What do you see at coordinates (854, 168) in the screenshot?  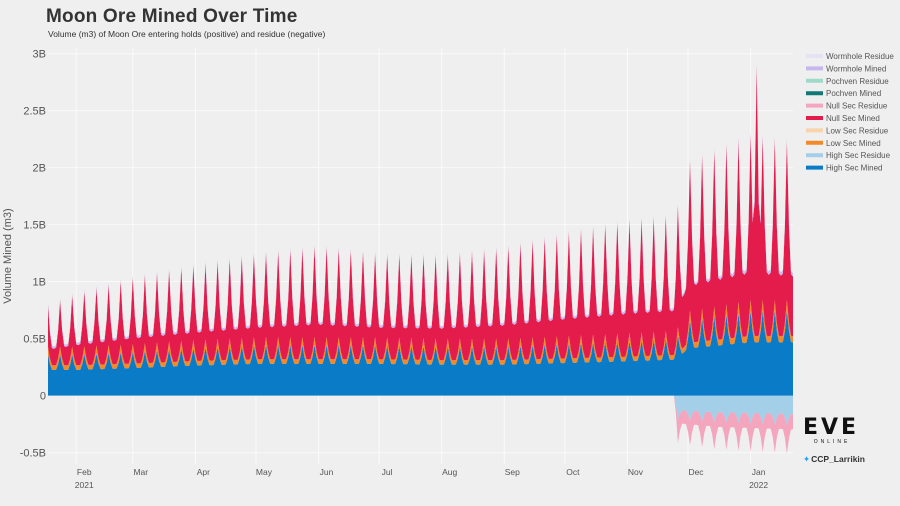 I see `legend-label: High Sec Mined` at bounding box center [854, 168].